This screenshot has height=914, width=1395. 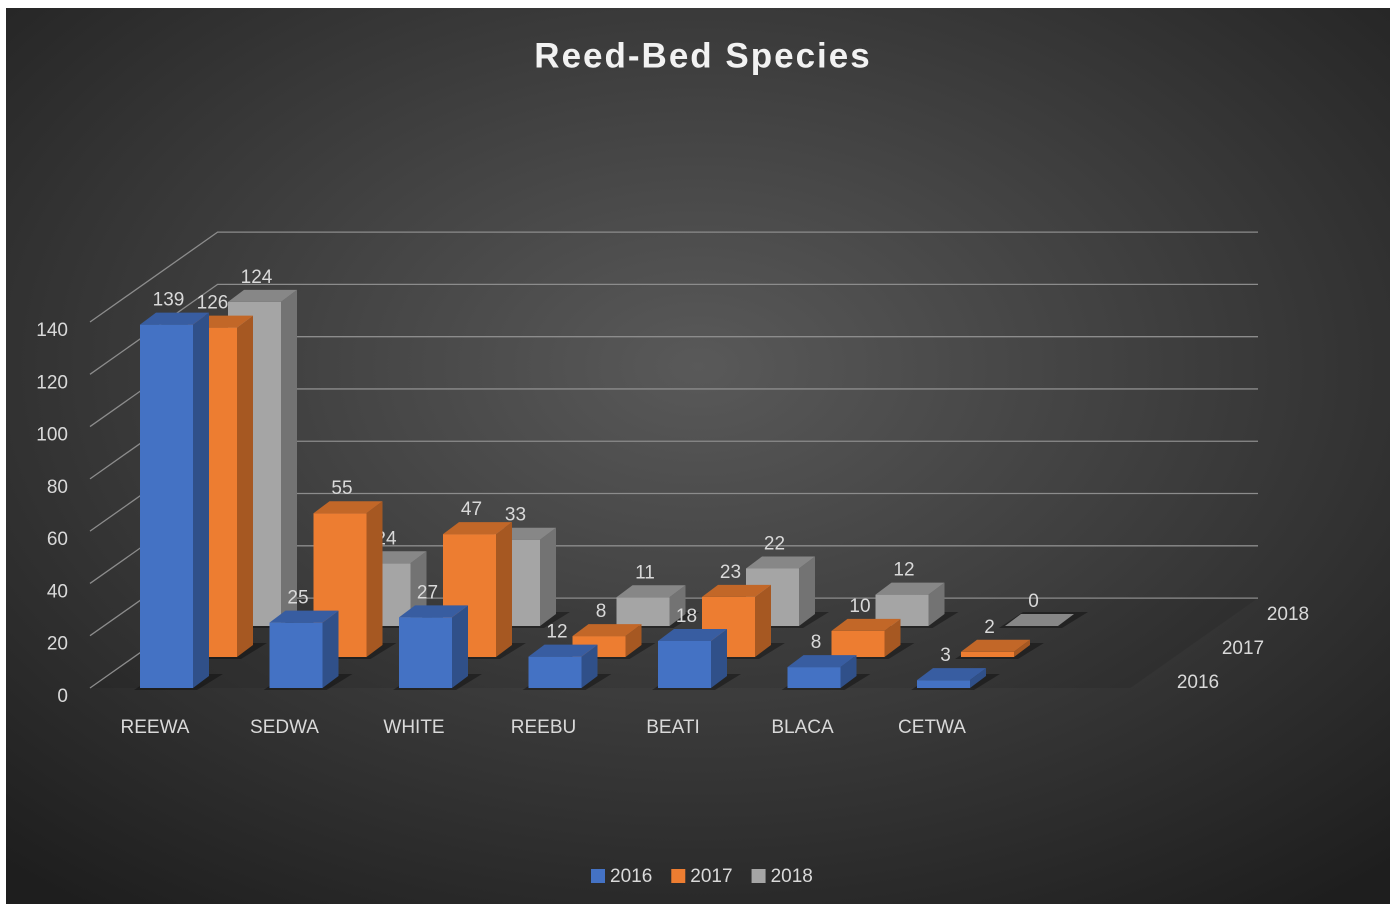 I want to click on chart-title: Reed-Bed Species, so click(x=702, y=55).